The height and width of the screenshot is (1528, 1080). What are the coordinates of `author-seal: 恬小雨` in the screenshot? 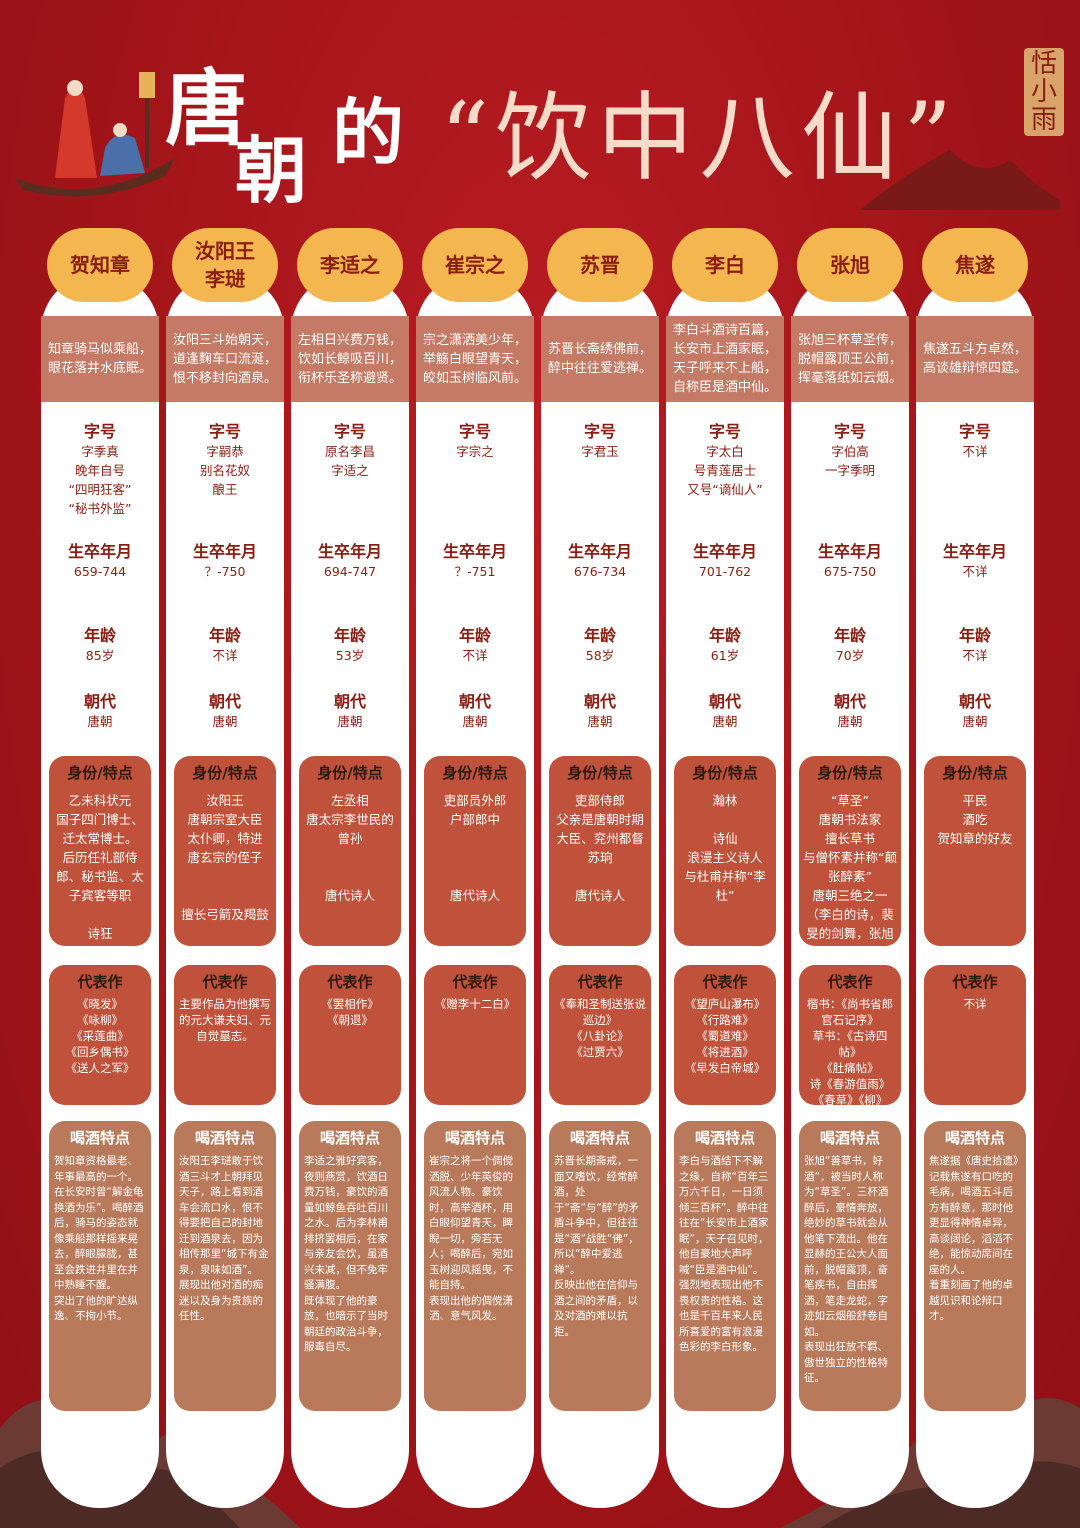 It's located at (1044, 92).